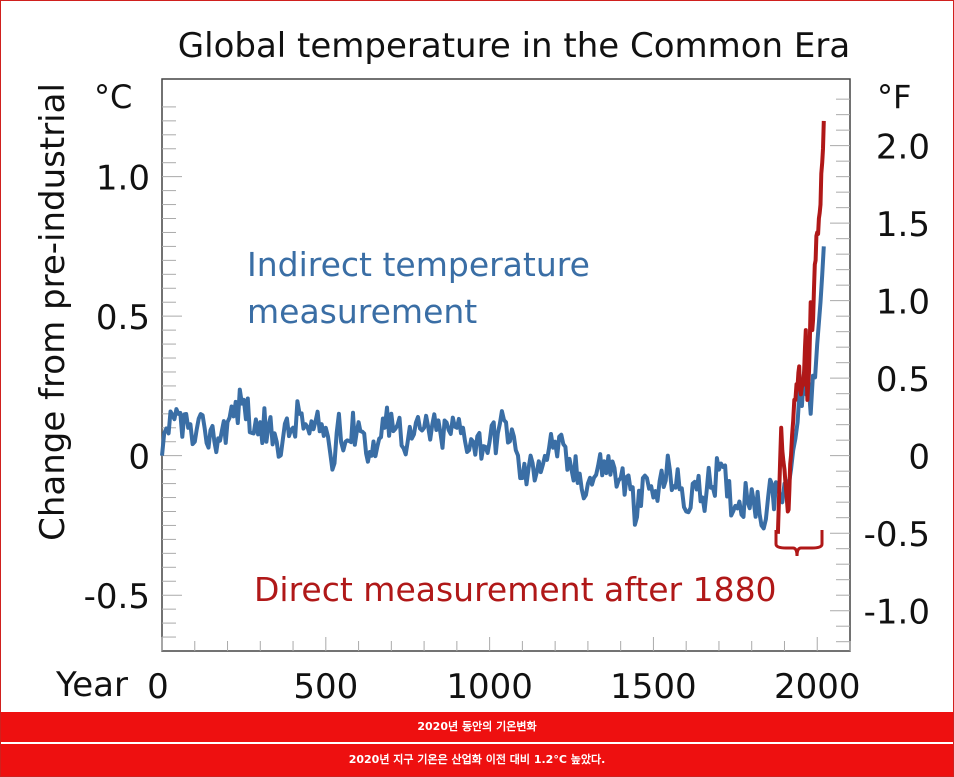 Image resolution: width=954 pixels, height=777 pixels. Describe the element at coordinates (919, 458) in the screenshot. I see `y-tick-label-right: 0` at that location.